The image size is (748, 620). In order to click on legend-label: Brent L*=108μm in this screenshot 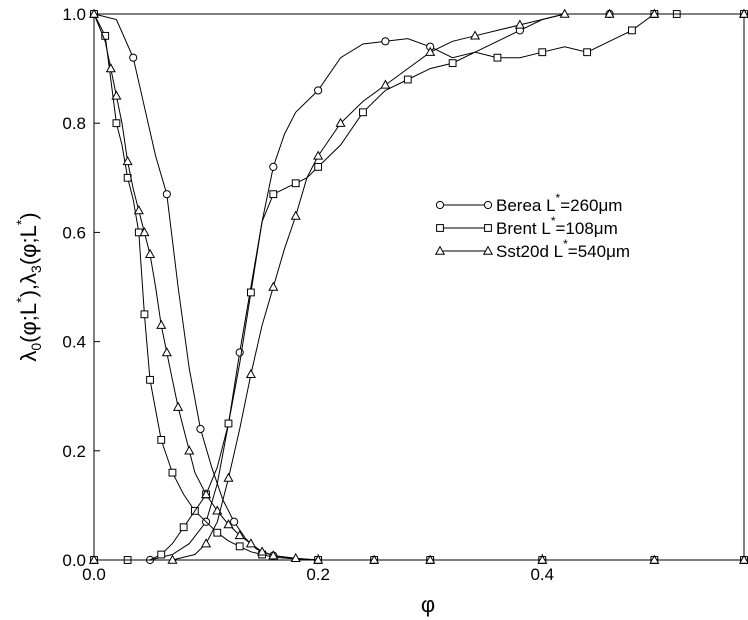, I will do `click(557, 226)`.